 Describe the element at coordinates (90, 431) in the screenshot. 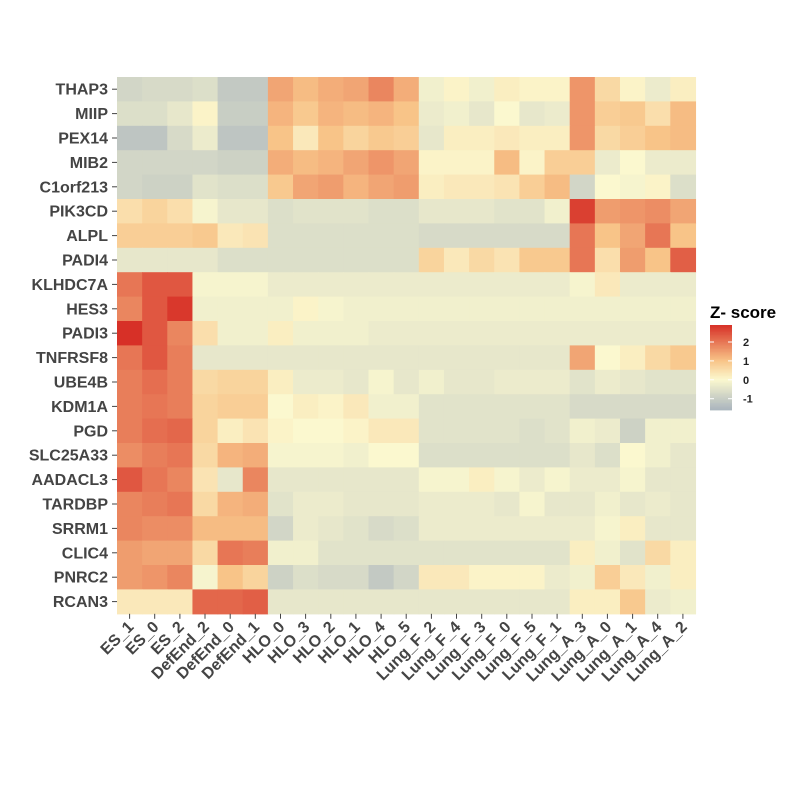

I see `row-label: PGD` at that location.